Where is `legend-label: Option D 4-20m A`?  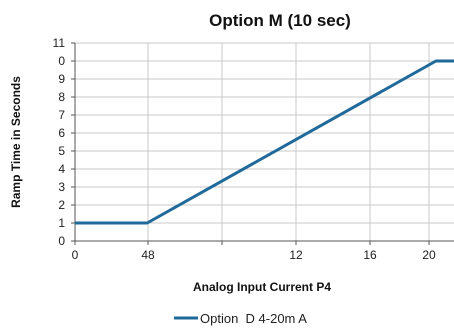 legend-label: Option D 4-20m A is located at coordinates (253, 318).